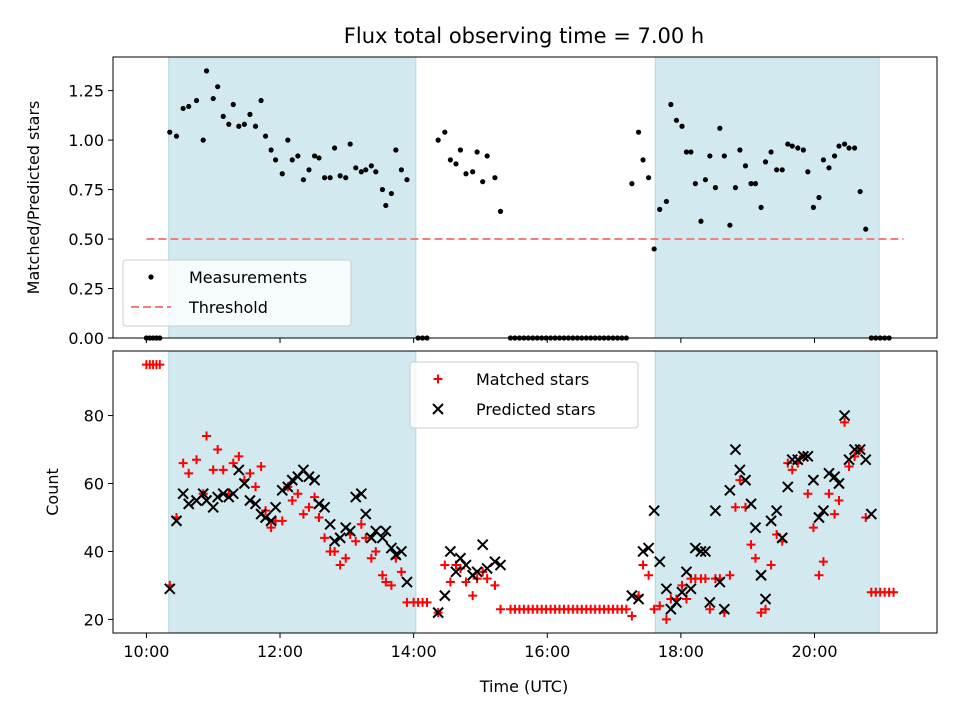 The height and width of the screenshot is (720, 960). I want to click on legend-label: Matched stars, so click(532, 379).